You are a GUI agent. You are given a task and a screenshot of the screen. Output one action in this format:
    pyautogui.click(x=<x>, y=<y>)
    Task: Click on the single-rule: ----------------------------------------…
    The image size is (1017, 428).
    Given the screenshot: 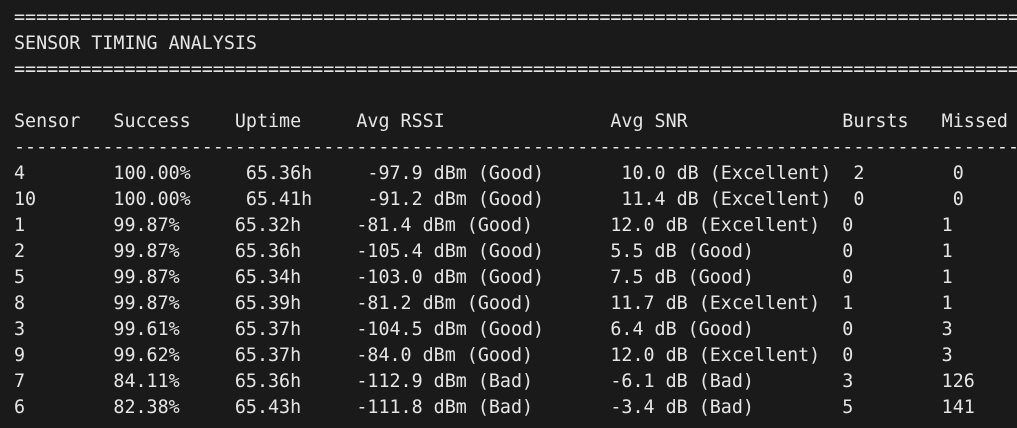 What is the action you would take?
    pyautogui.click(x=515, y=147)
    